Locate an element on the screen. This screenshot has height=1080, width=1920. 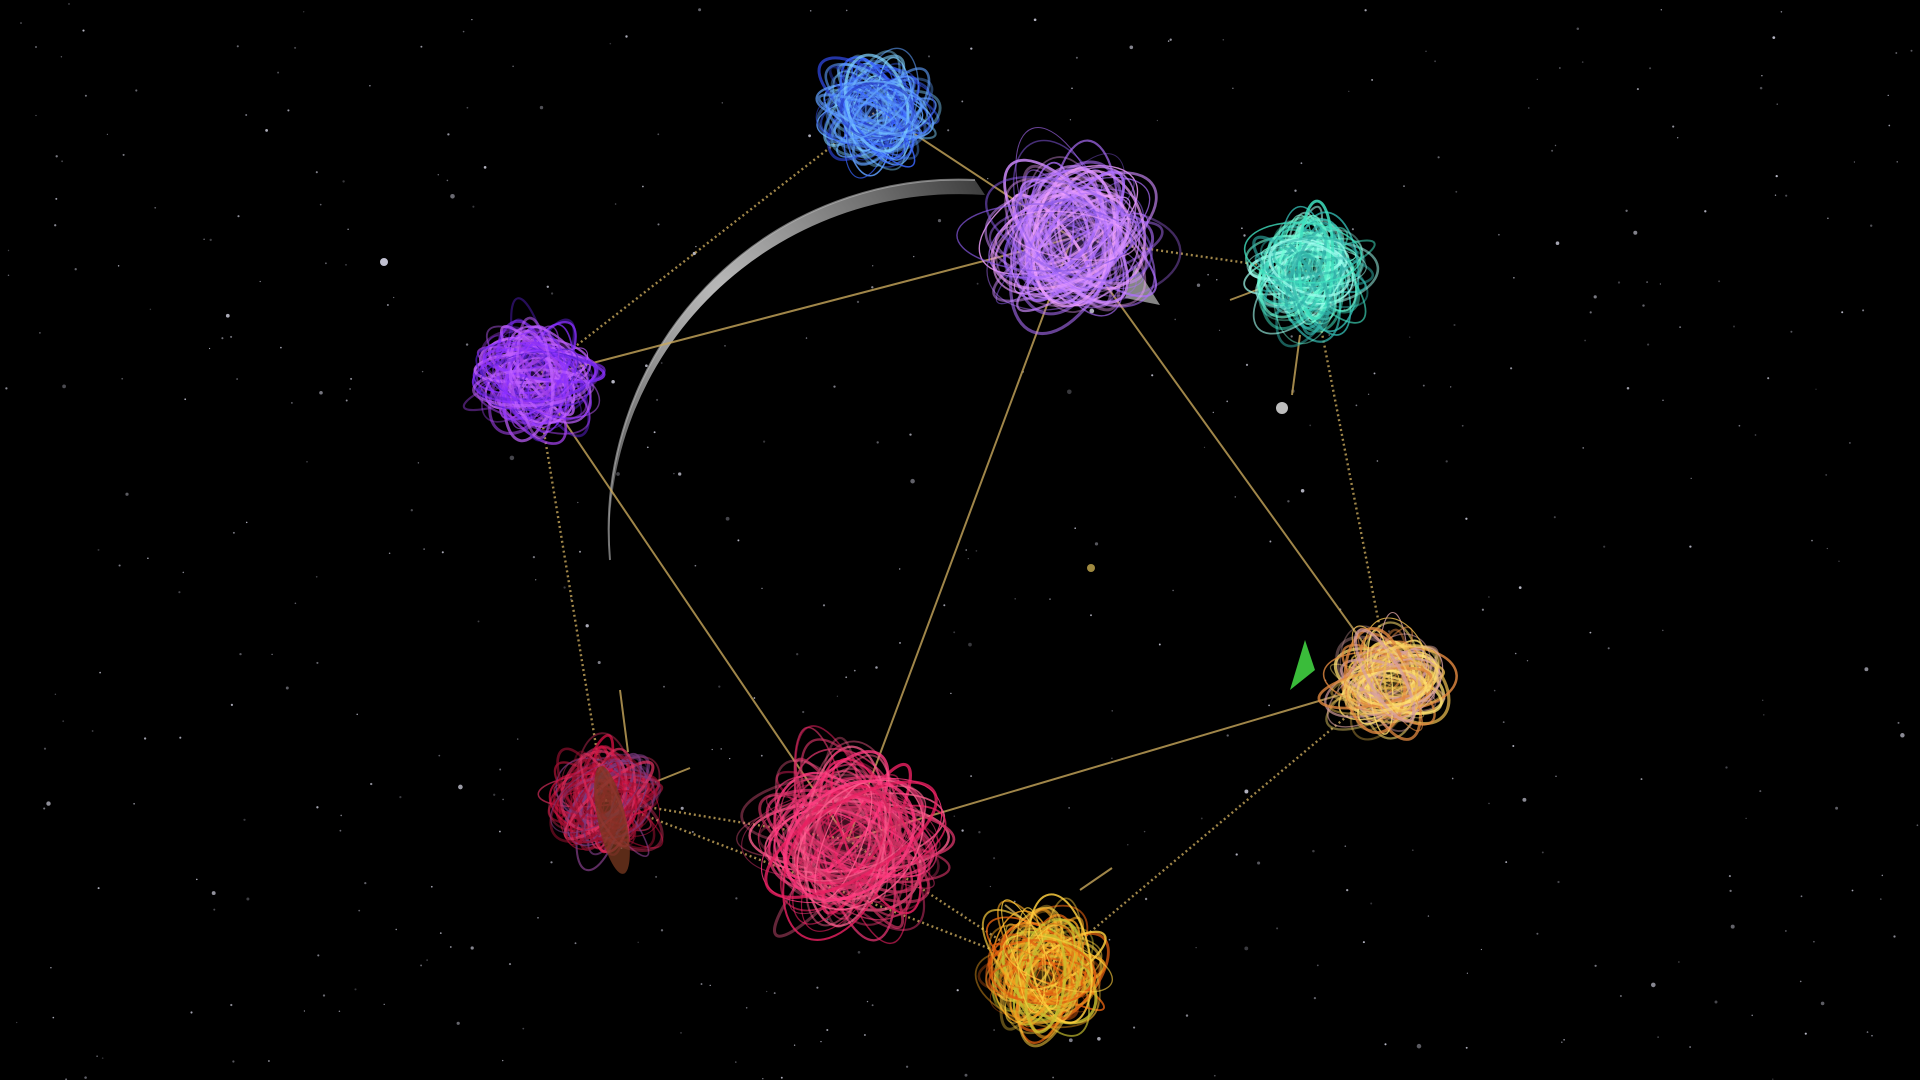
knot-cluster-pink-bottom is located at coordinates (846, 835).